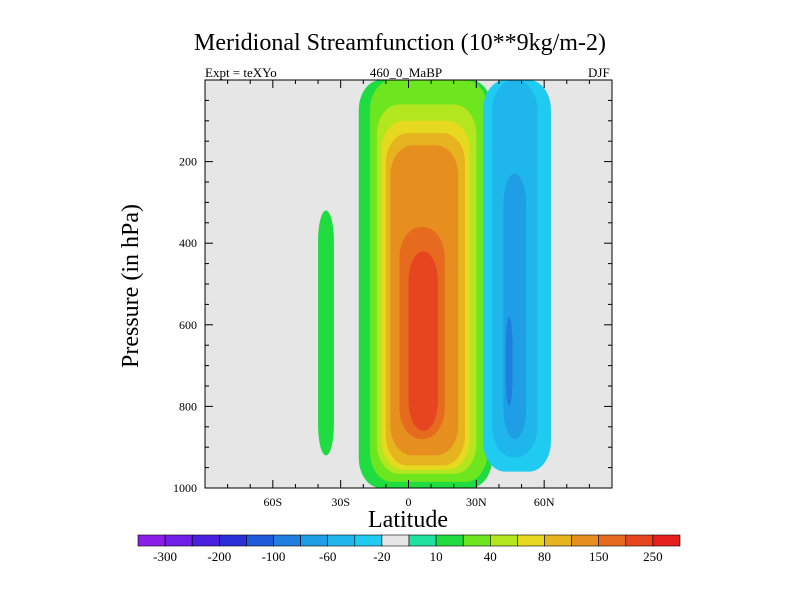 The width and height of the screenshot is (800, 600). Describe the element at coordinates (241, 72) in the screenshot. I see `experiment-label: Expt = teXYo` at that location.